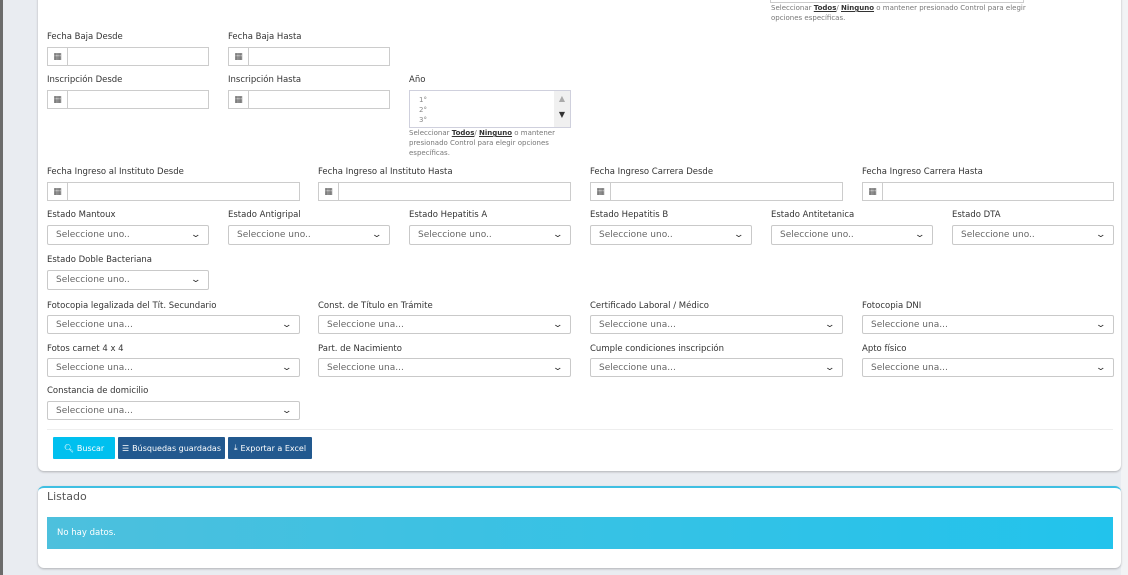 Image resolution: width=1128 pixels, height=575 pixels. What do you see at coordinates (132, 306) in the screenshot?
I see `label-fotocopia-titulo: Fotocopia legalizada del Tít. Secundario` at bounding box center [132, 306].